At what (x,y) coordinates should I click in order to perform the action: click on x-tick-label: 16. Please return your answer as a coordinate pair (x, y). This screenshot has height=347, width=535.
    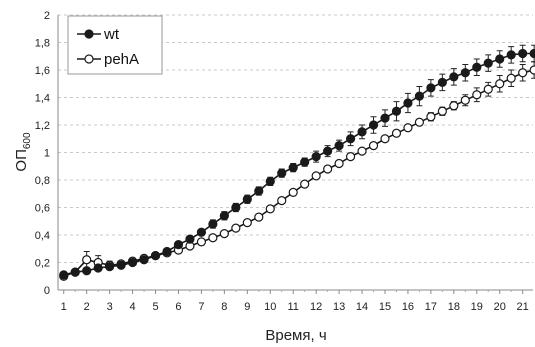
    Looking at the image, I should click on (408, 307).